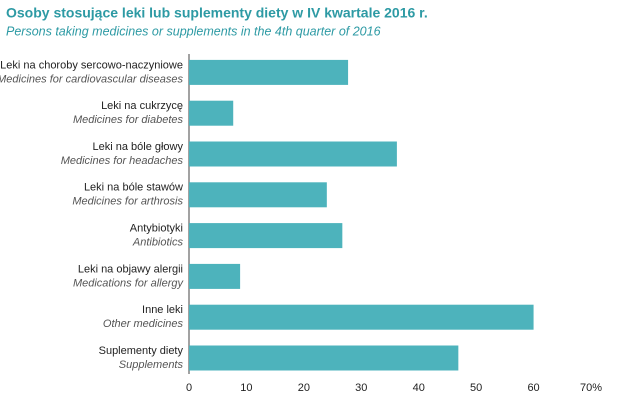  I want to click on category-label: Leki na objawy alergii, so click(130, 269).